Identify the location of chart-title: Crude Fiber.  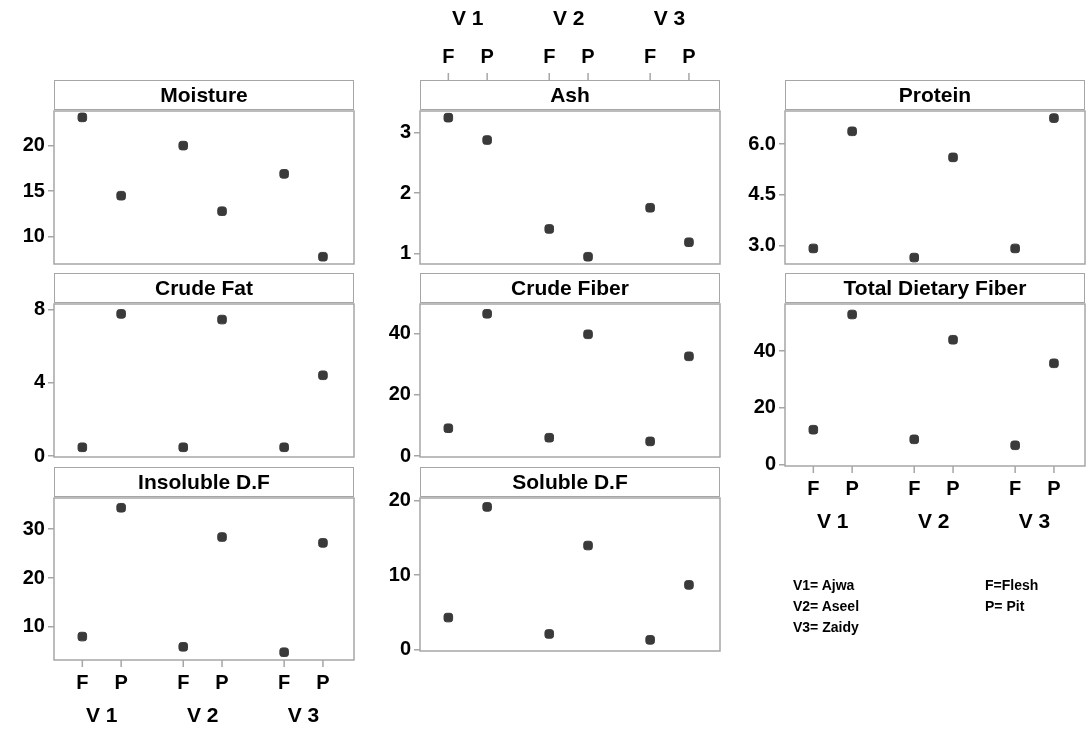
(570, 288).